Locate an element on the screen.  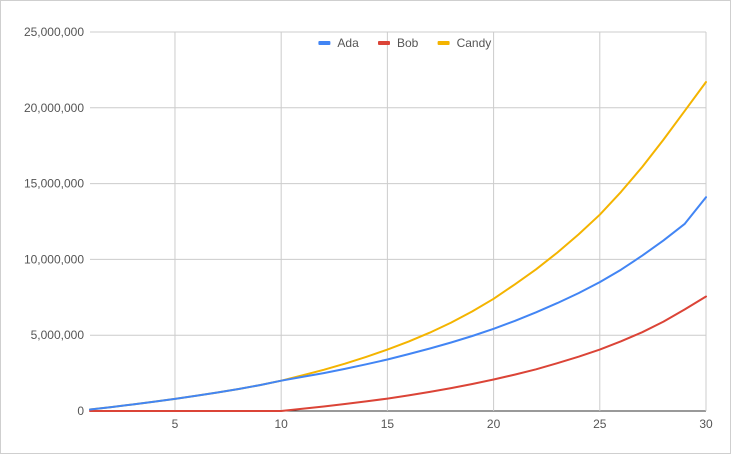
y-tick-label: 20,000,000 is located at coordinates (54, 108).